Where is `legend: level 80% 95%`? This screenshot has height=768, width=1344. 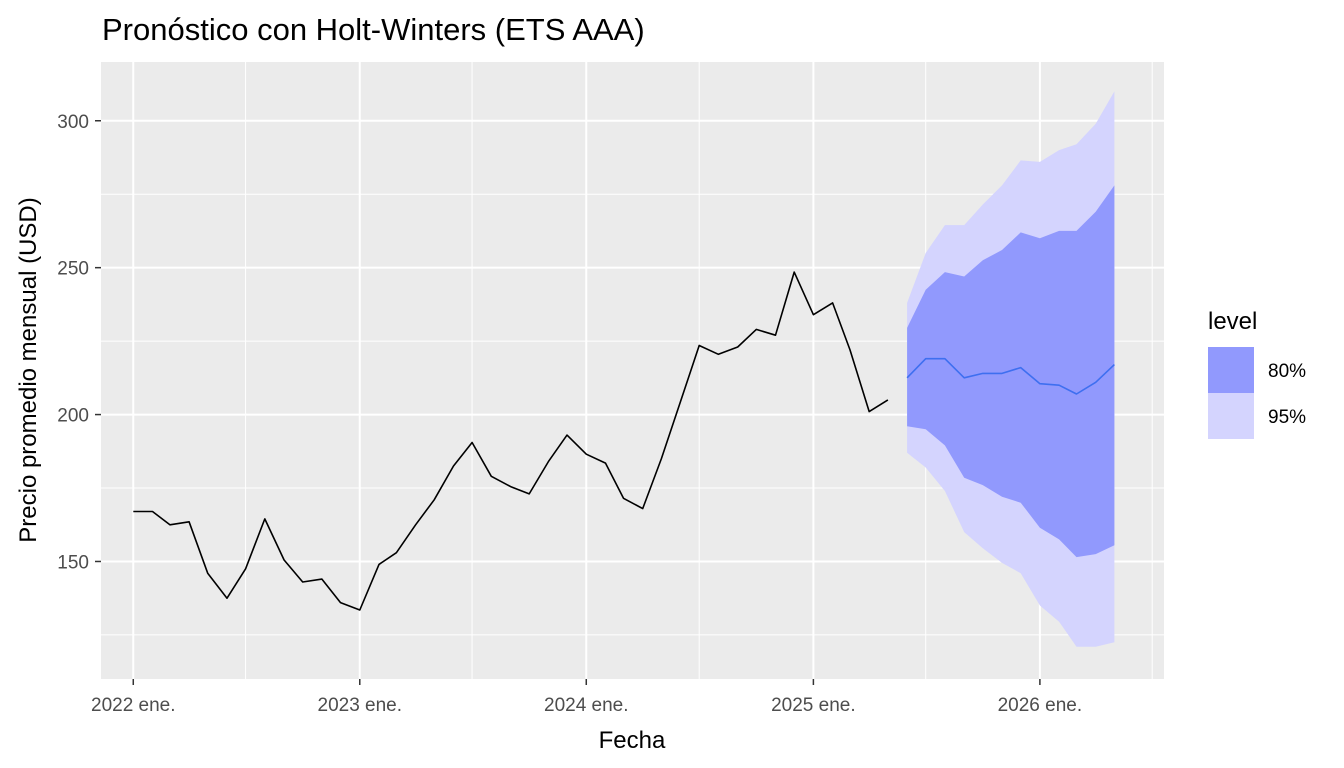 legend: level 80% 95% is located at coordinates (1257, 373).